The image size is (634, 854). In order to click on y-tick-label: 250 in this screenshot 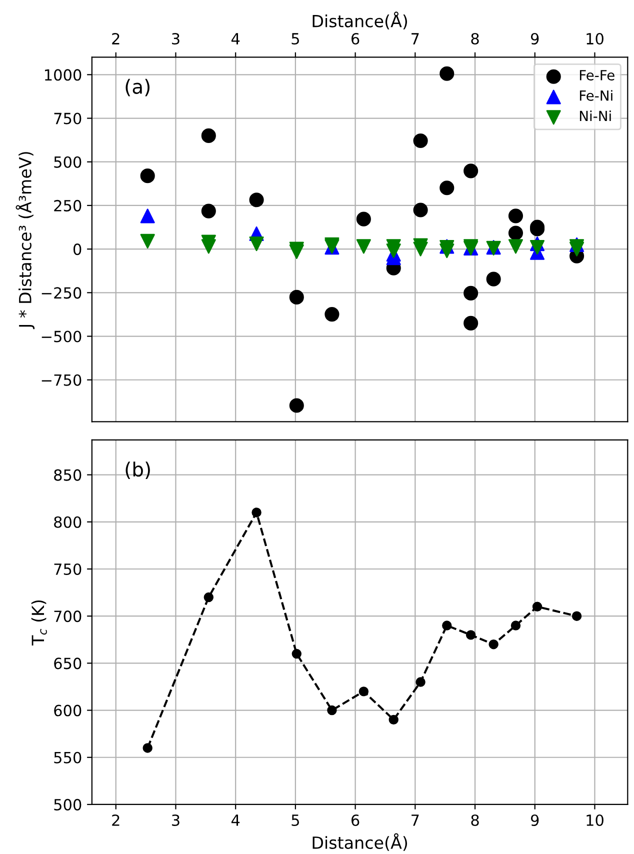, I will do `click(68, 206)`.